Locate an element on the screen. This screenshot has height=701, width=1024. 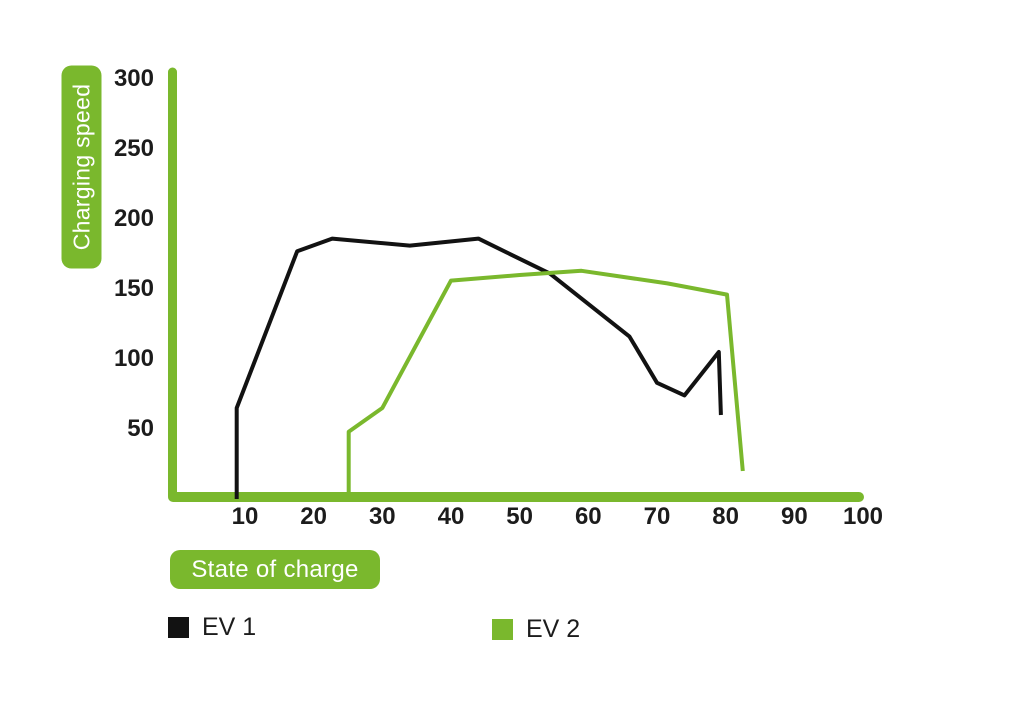
ev2-swatch-icon is located at coordinates (502, 629).